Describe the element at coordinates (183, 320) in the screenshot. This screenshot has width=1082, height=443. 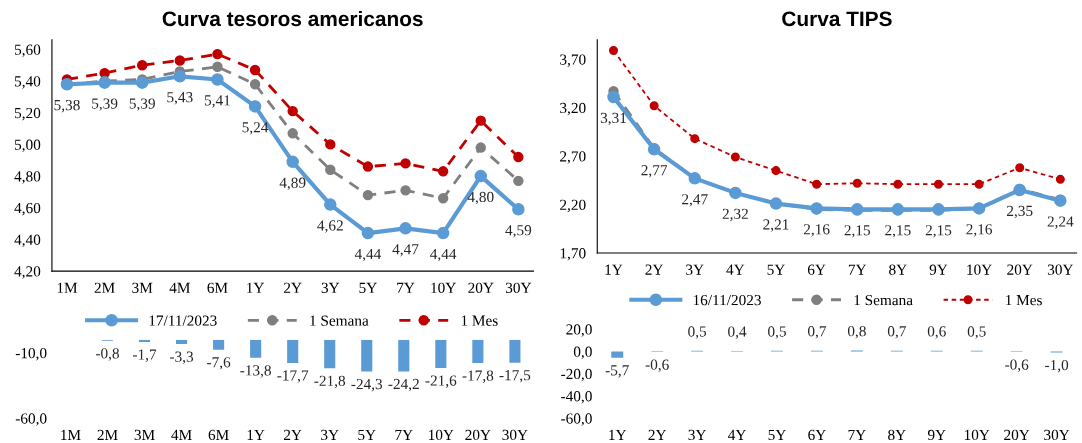
I see `legend-label: 17/11/2023` at that location.